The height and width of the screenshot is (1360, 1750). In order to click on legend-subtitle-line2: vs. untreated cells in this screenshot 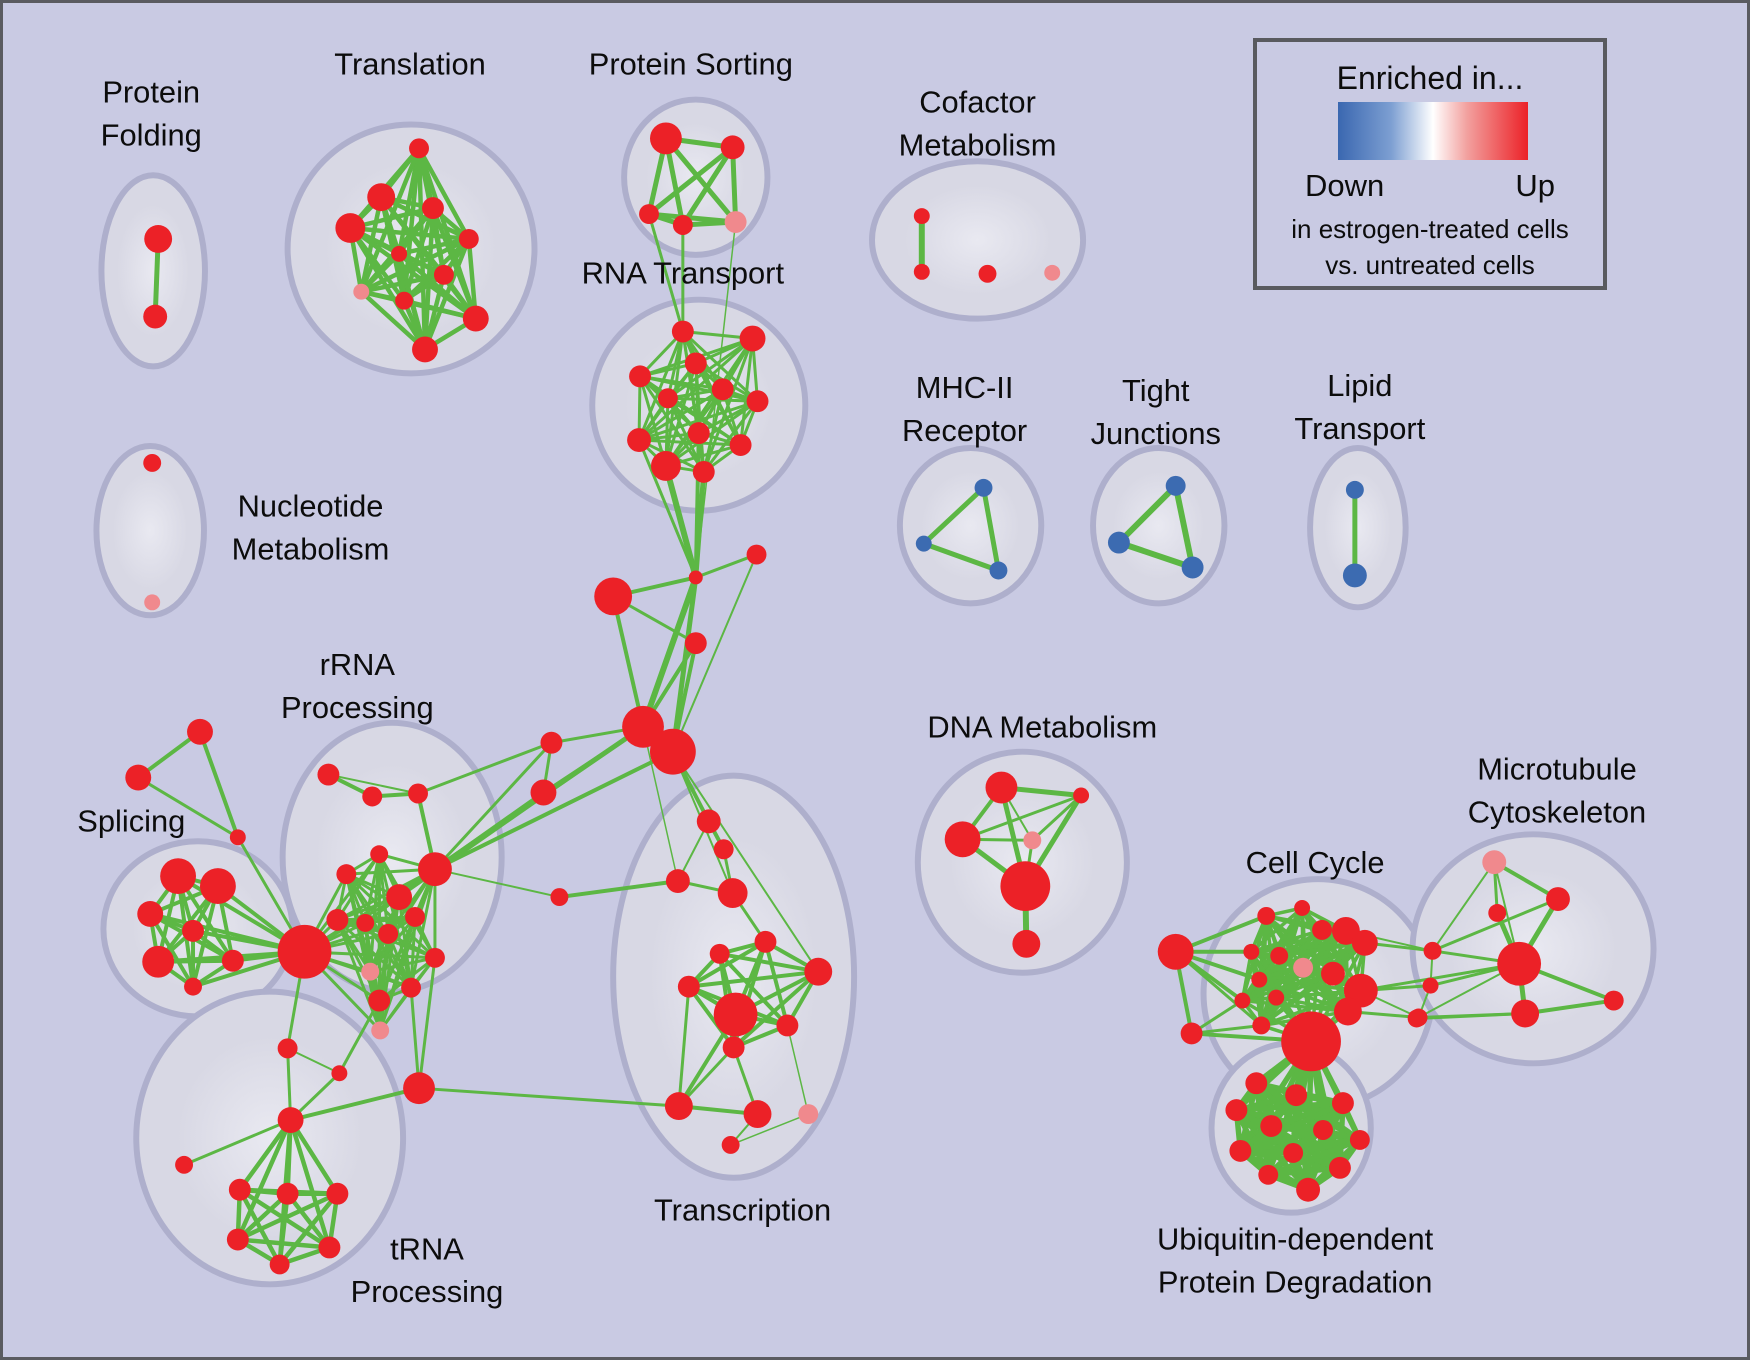, I will do `click(1430, 265)`.